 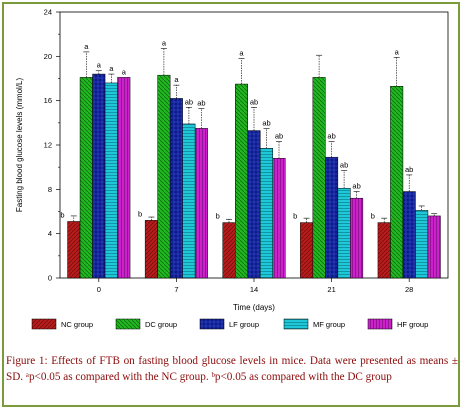 What do you see at coordinates (50, 189) in the screenshot?
I see `y-tick-label: 8` at bounding box center [50, 189].